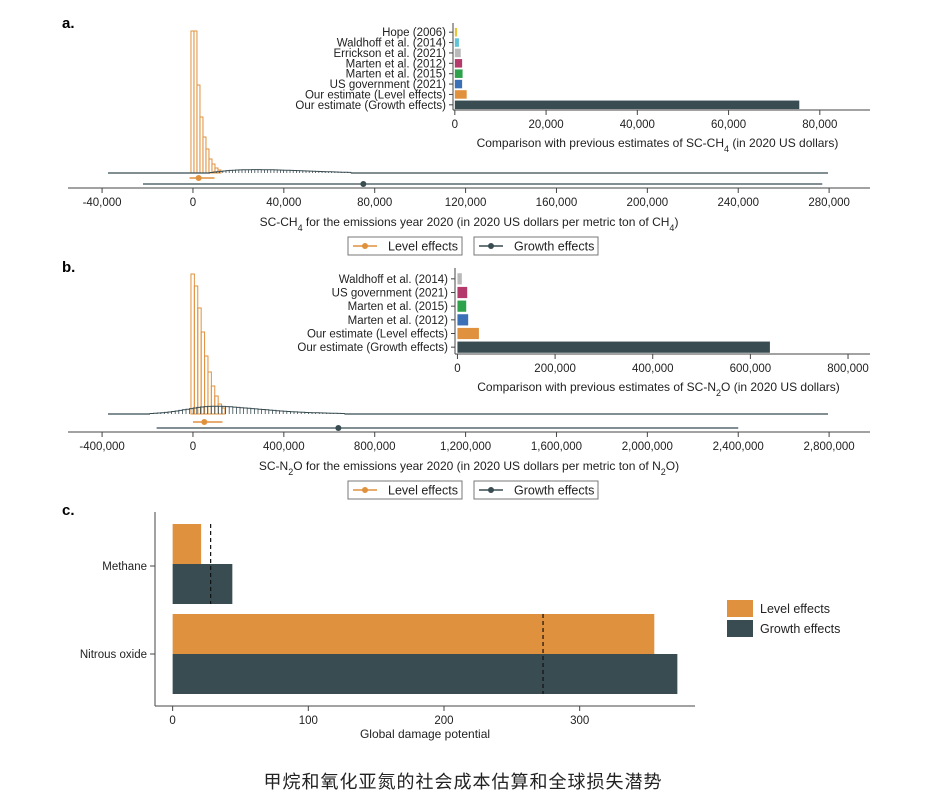  I want to click on c-x-tick-label: 200, so click(443, 721).